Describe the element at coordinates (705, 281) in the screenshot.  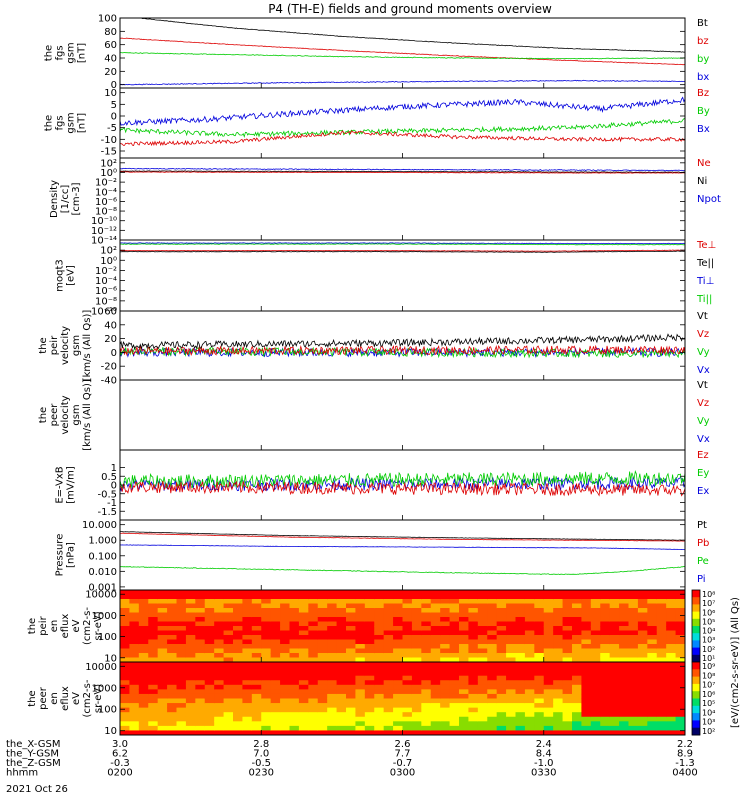
I see `legend-entry: Ti⊥` at that location.